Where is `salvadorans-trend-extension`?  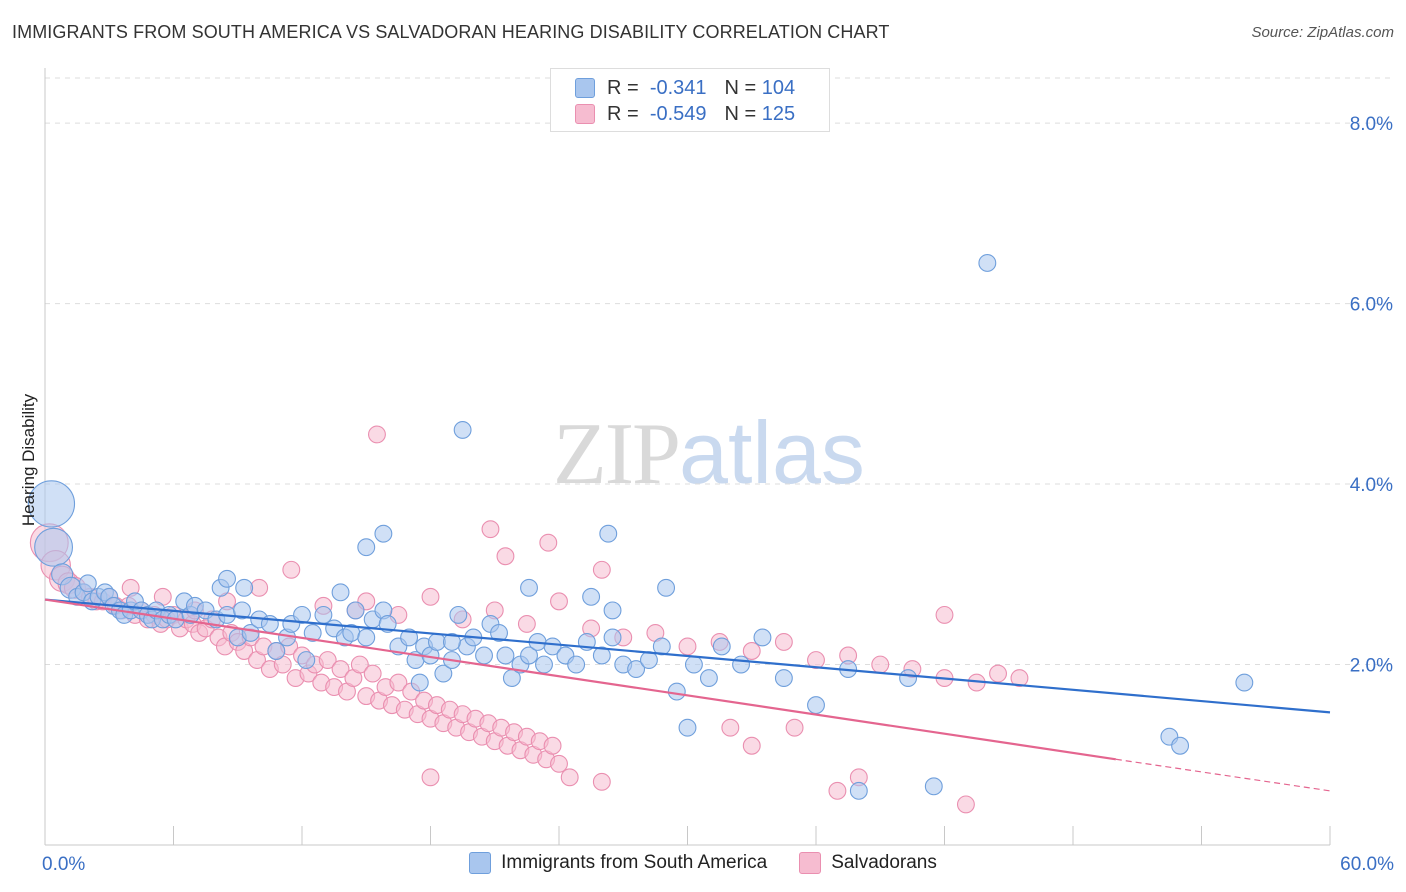
salvadorans-trend-extension is located at coordinates (1223, 775).